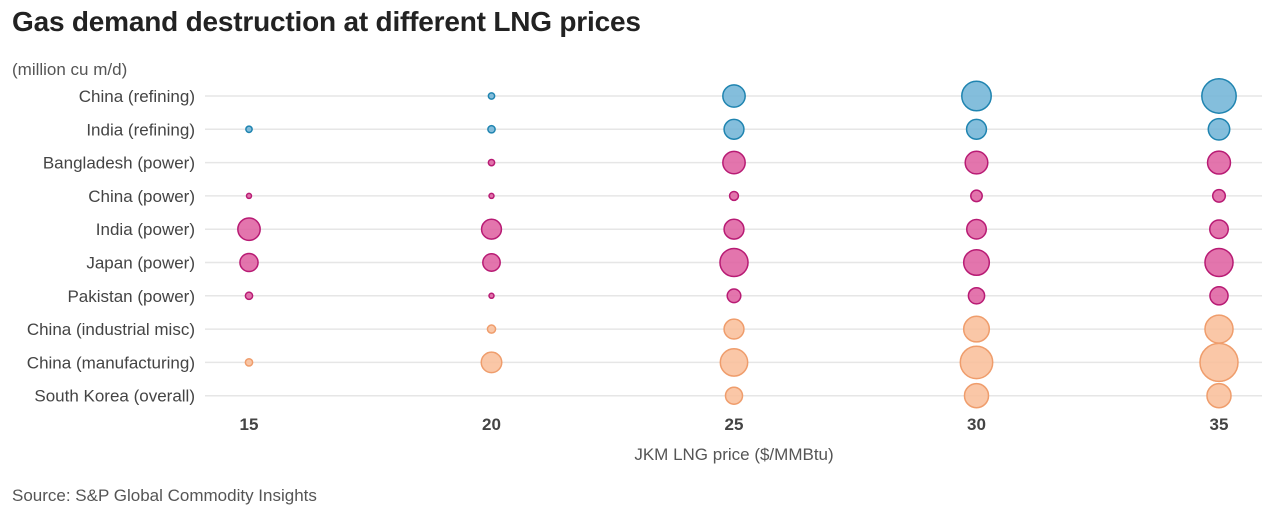  What do you see at coordinates (140, 263) in the screenshot?
I see `category-label: Japan (power)` at bounding box center [140, 263].